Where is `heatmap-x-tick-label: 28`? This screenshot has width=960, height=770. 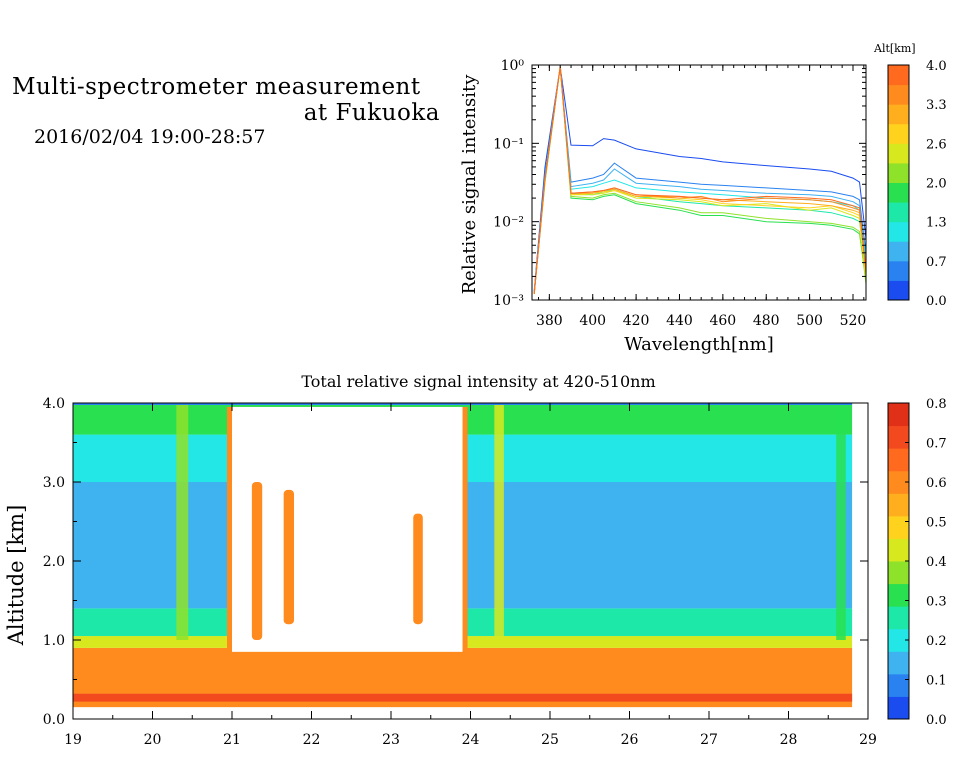
heatmap-x-tick-label: 28 is located at coordinates (789, 740).